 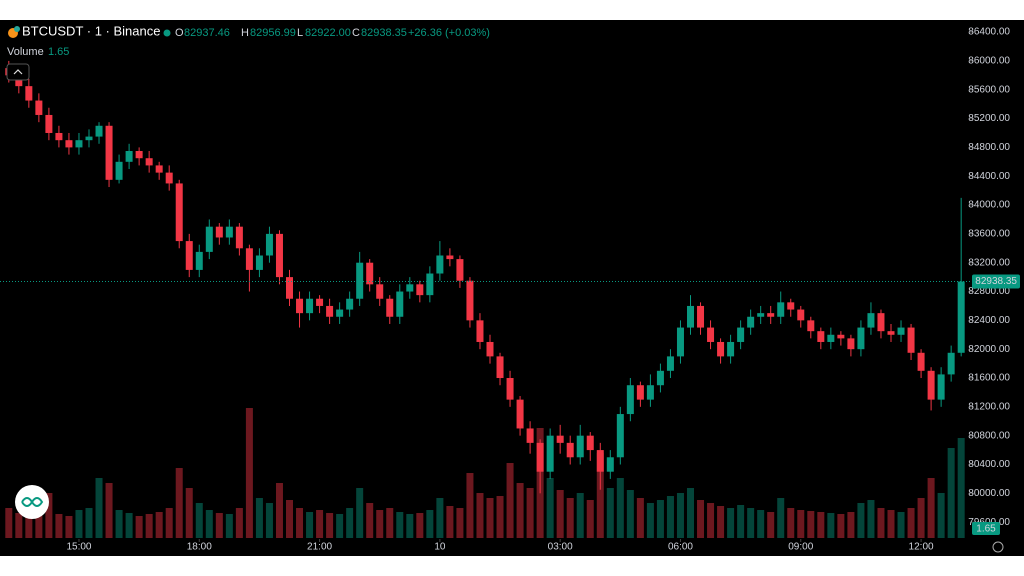 What do you see at coordinates (998, 547) in the screenshot?
I see `settings-button` at bounding box center [998, 547].